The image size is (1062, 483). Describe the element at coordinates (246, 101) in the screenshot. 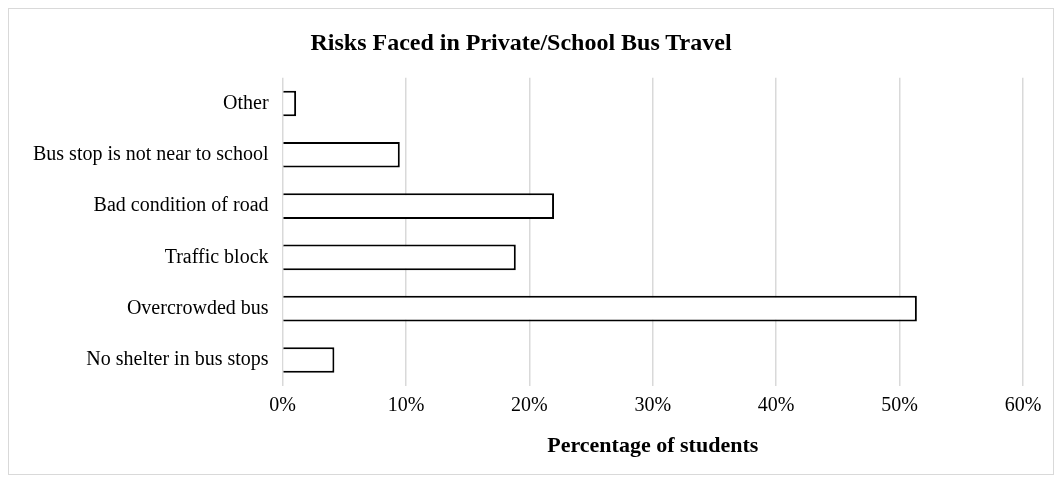

I see `y-tick-label: Other` at that location.